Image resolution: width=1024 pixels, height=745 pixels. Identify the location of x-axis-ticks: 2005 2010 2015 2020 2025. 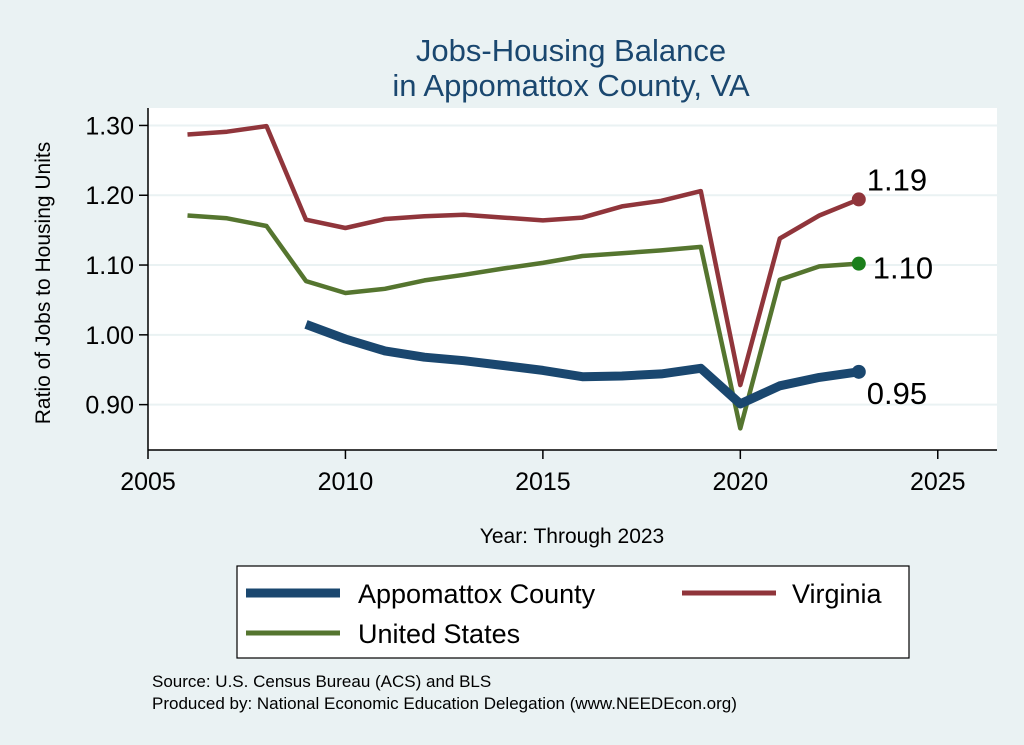
(543, 473).